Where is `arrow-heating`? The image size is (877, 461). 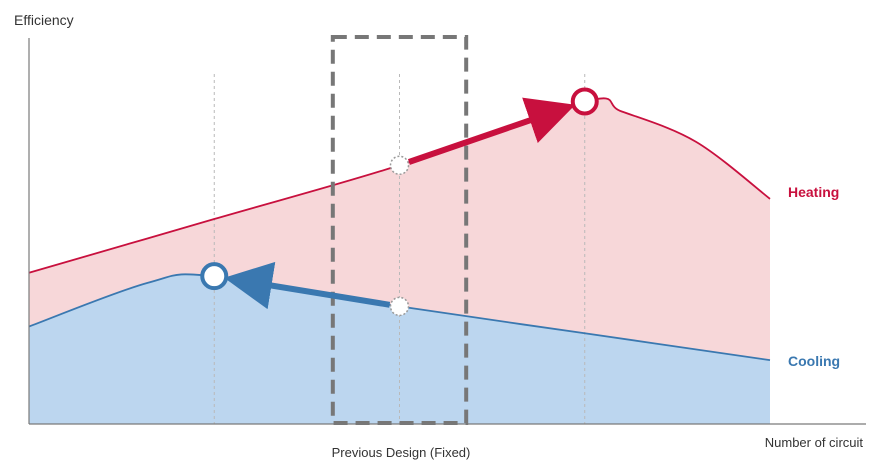
arrow-heating is located at coordinates (491, 131).